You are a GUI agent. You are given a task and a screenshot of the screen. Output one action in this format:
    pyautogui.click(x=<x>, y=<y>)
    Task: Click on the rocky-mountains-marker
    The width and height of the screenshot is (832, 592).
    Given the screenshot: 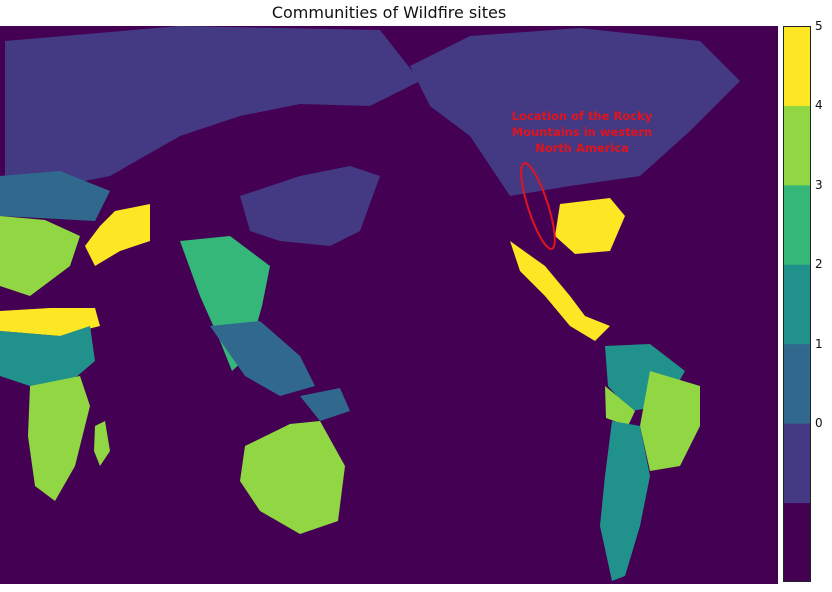 What is the action you would take?
    pyautogui.click(x=538, y=206)
    